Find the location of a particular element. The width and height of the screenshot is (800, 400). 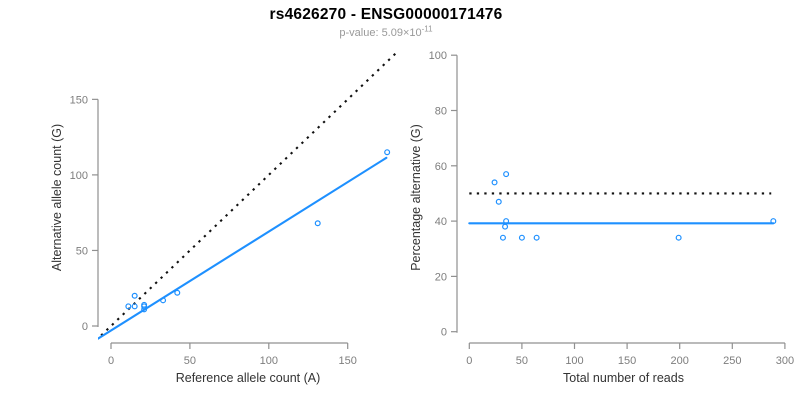

x-axis-tick-label: 250 is located at coordinates (732, 361).